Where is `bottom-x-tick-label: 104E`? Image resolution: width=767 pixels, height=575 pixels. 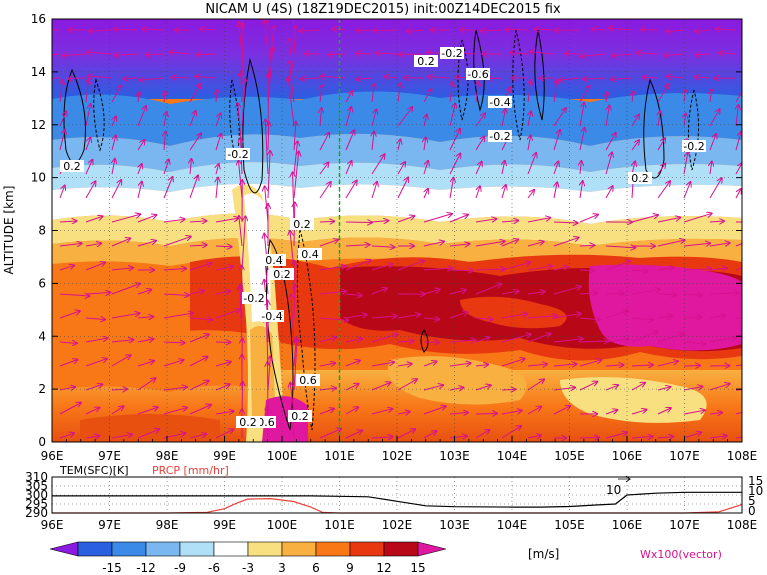 bottom-x-tick-label: 104E is located at coordinates (512, 525).